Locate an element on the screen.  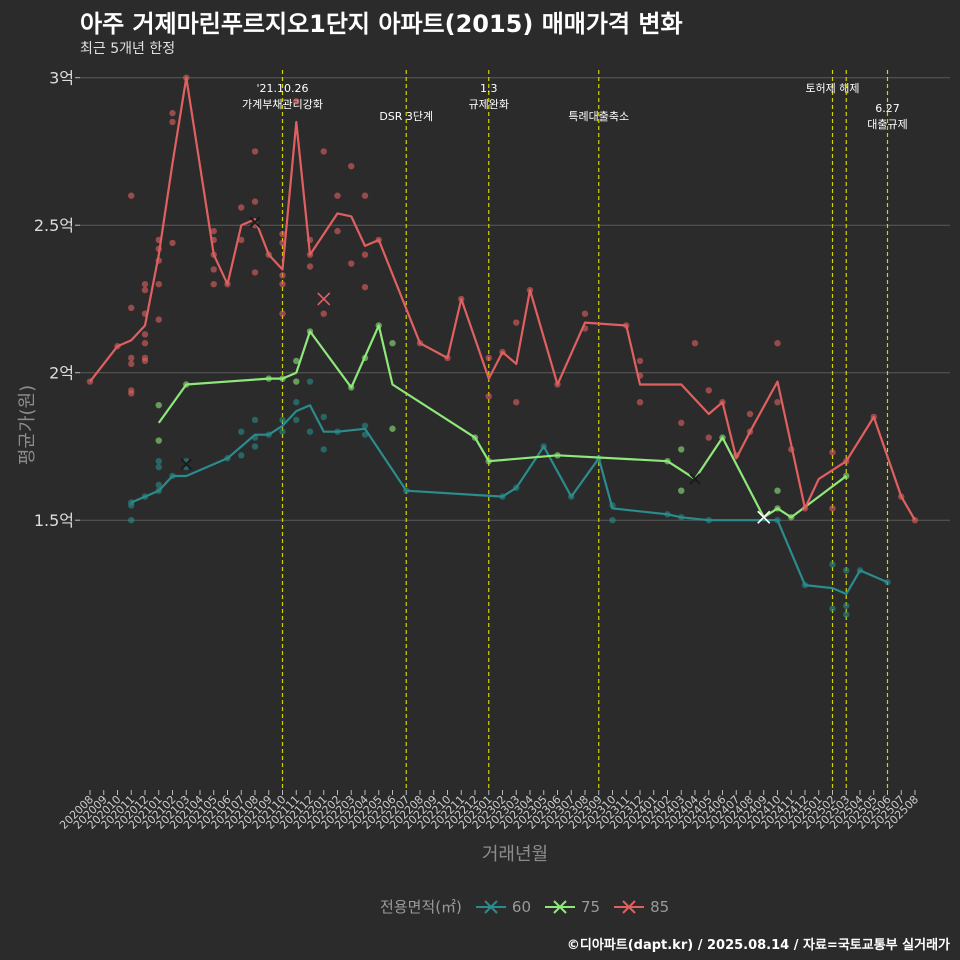
y-tick-label: 3억 is located at coordinates (61, 78).